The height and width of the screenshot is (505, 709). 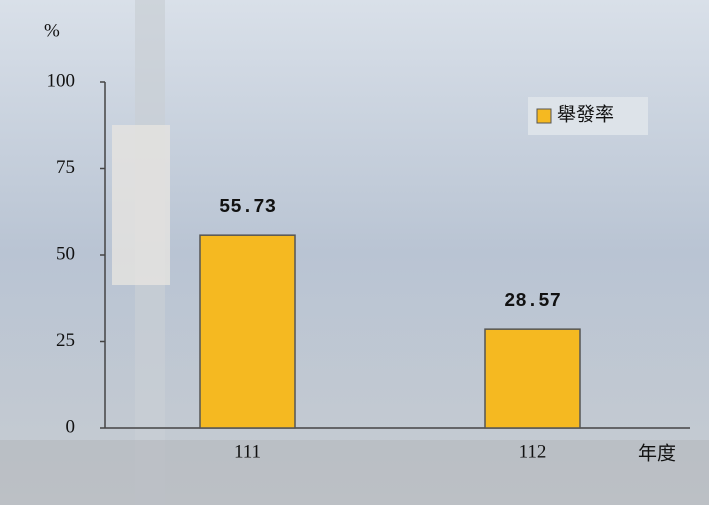 I want to click on sign, so click(x=141, y=205).